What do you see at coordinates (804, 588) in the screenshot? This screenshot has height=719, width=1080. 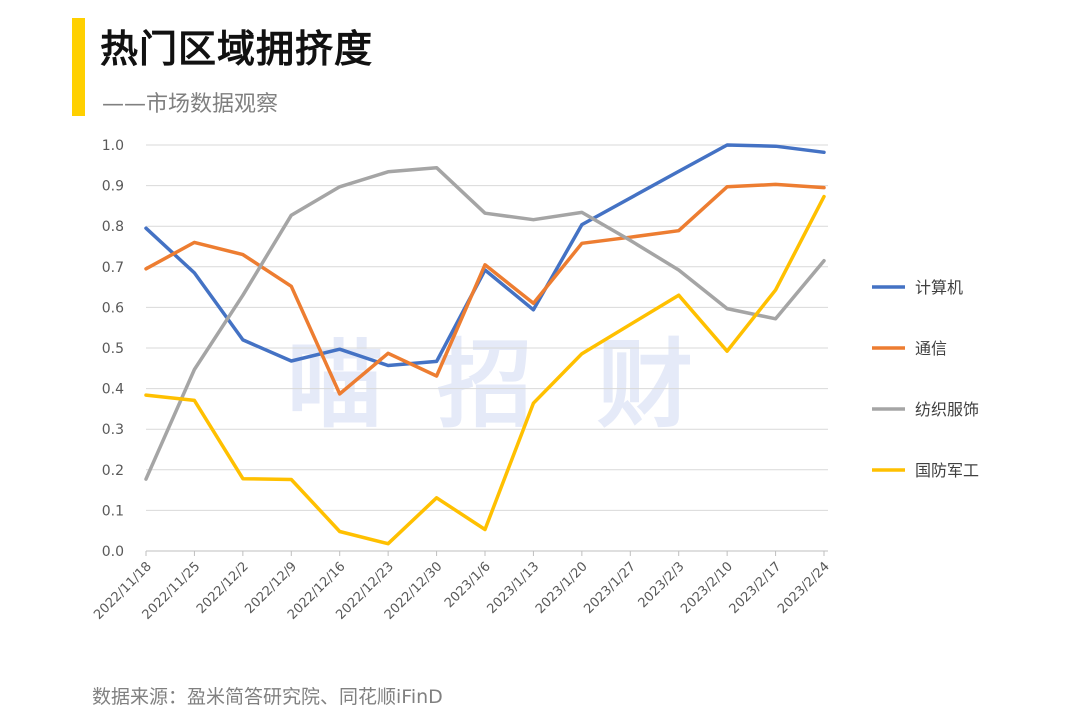 I see `x-tick-label: 2023/2/24` at bounding box center [804, 588].